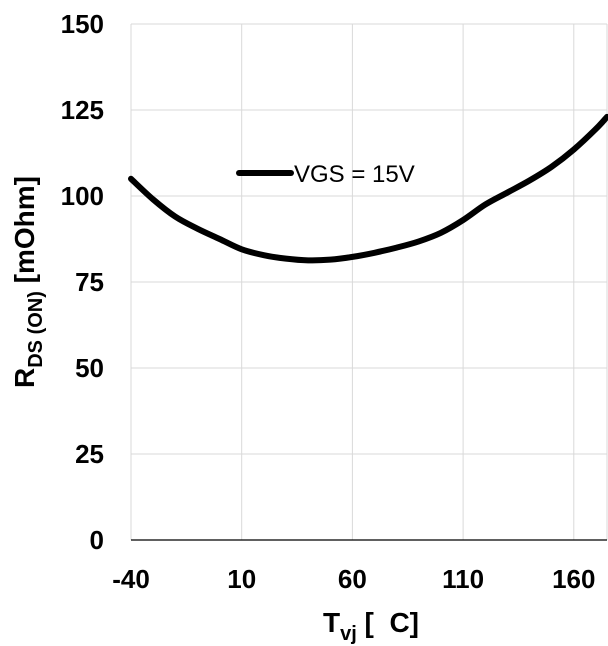 This screenshot has width=608, height=646. I want to click on y-tick-label-0: 0, so click(97, 540).